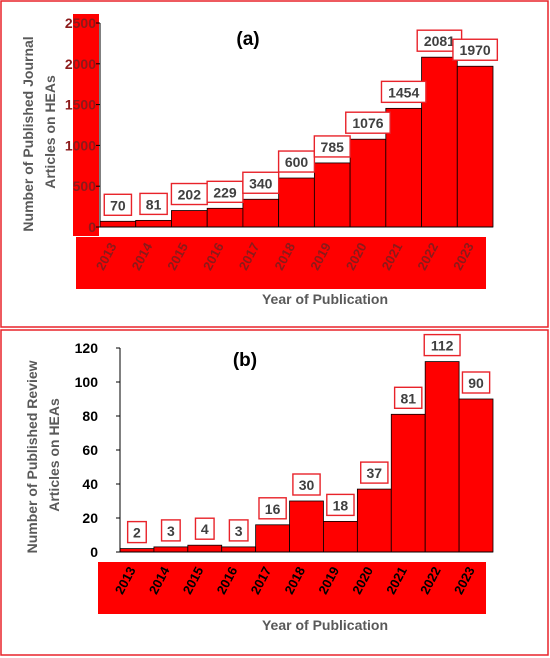  I want to click on panel-b-data-label: 16, so click(273, 509).